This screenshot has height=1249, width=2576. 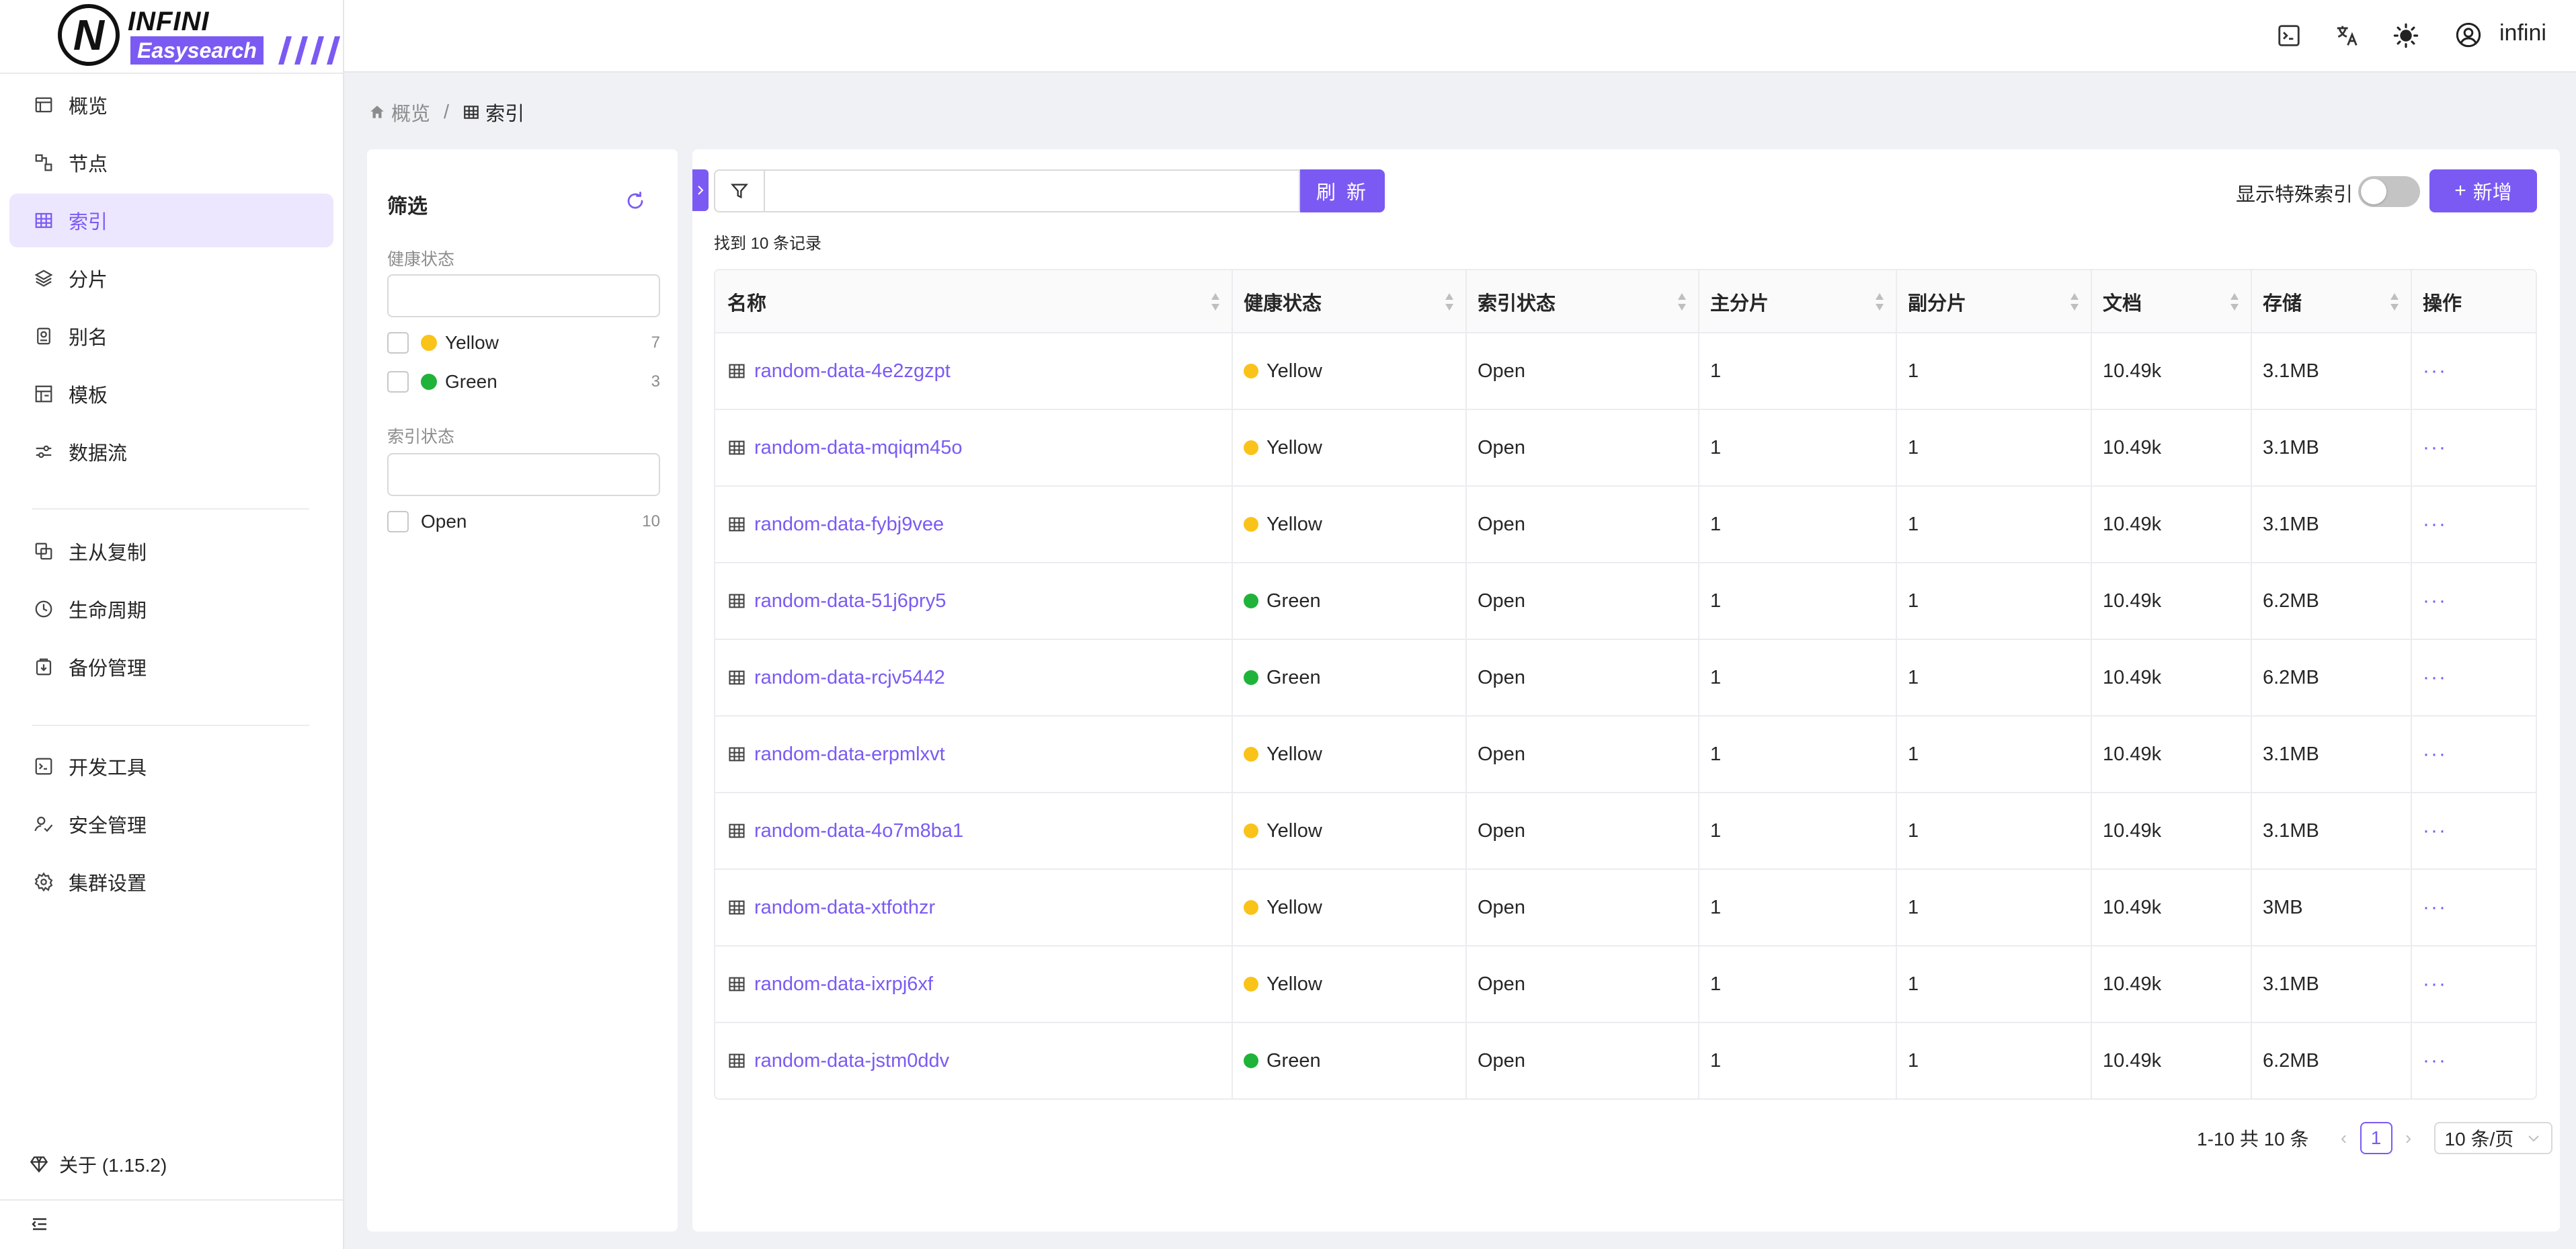 I want to click on next-page-icon: ›, so click(x=2408, y=1137).